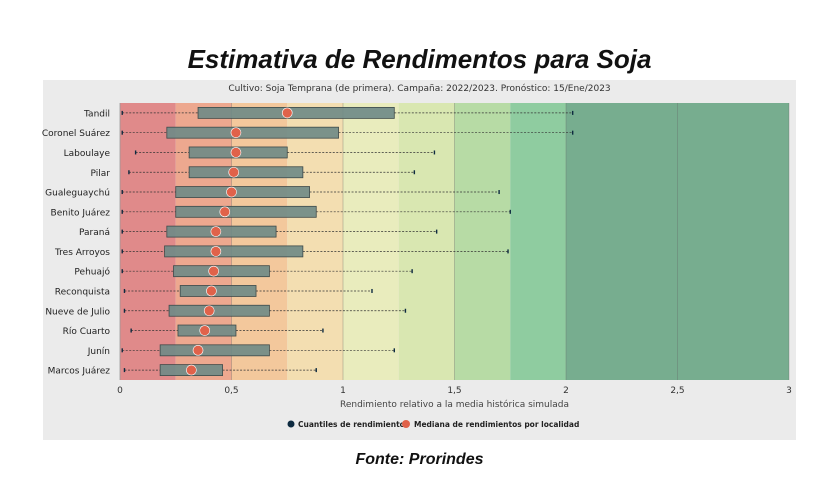 This screenshot has width=839, height=484. Describe the element at coordinates (101, 174) in the screenshot. I see `category-label: Pilar` at that location.